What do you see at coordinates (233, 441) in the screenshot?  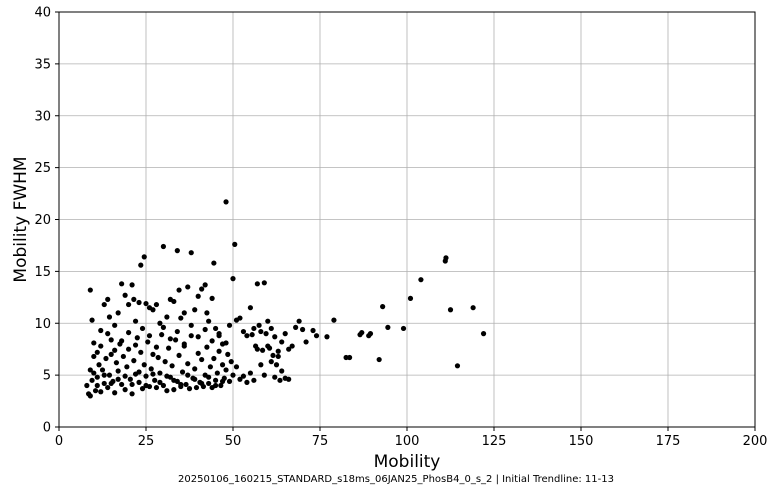 I see `x-tick-label: 50` at bounding box center [233, 441].